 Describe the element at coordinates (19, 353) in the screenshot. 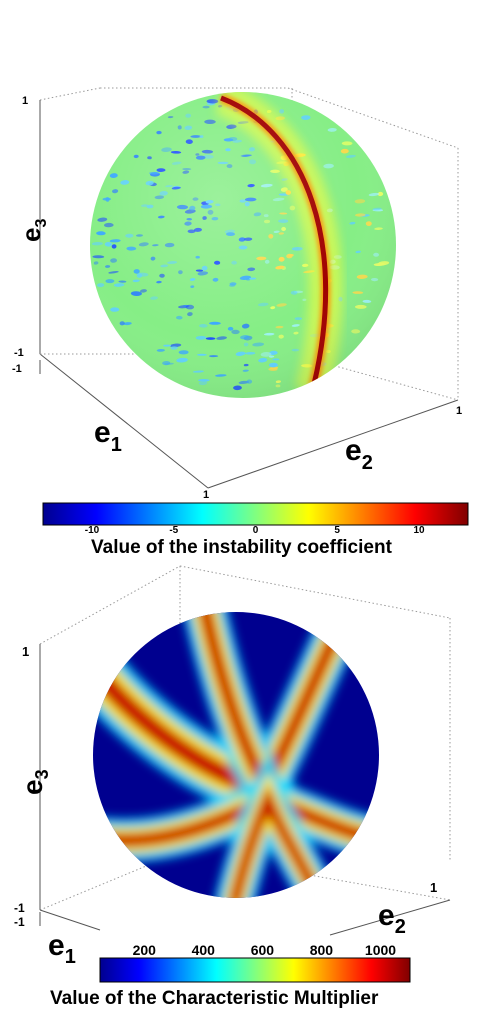

I see `plot1-e3-tick-min: -1` at that location.